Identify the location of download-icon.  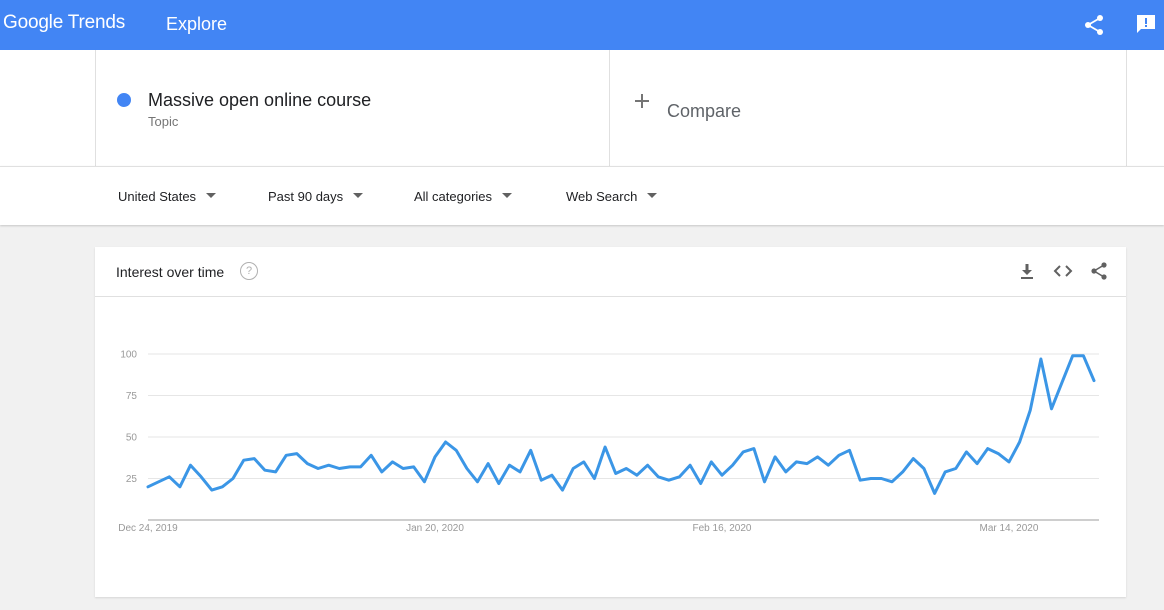
(1027, 271).